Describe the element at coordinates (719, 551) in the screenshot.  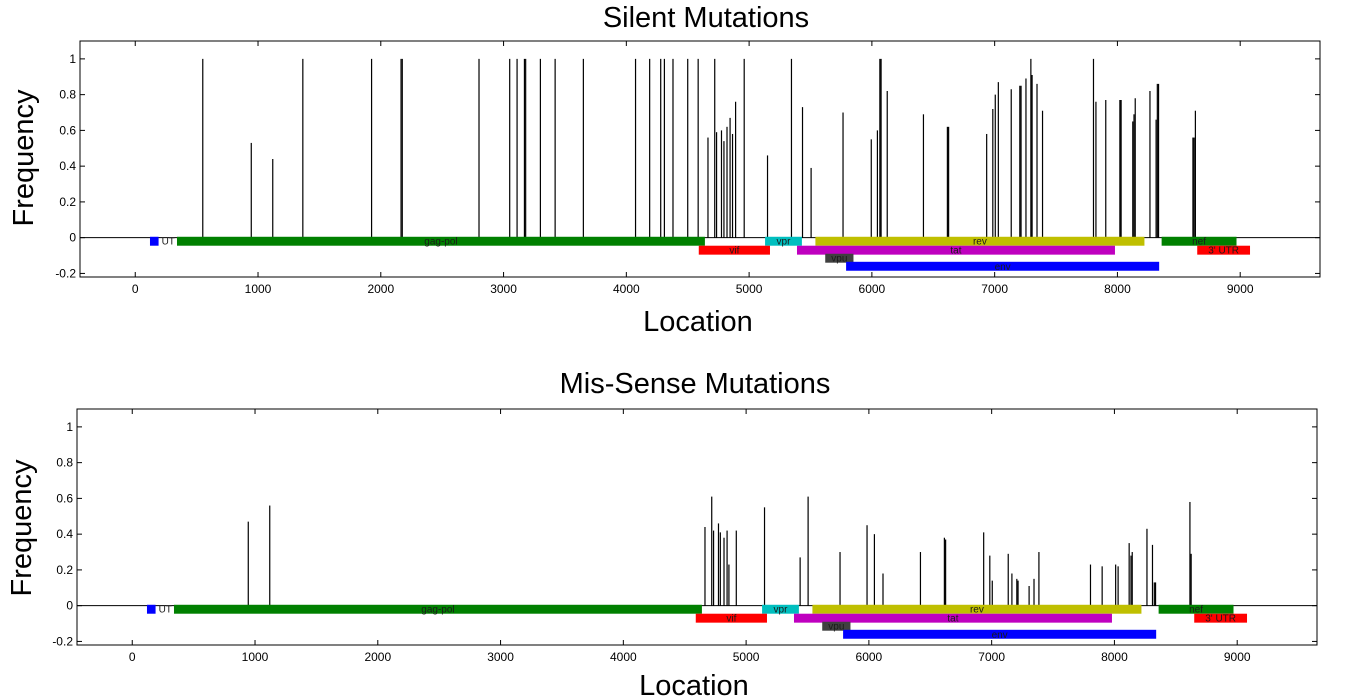
I see `mutation-stems` at that location.